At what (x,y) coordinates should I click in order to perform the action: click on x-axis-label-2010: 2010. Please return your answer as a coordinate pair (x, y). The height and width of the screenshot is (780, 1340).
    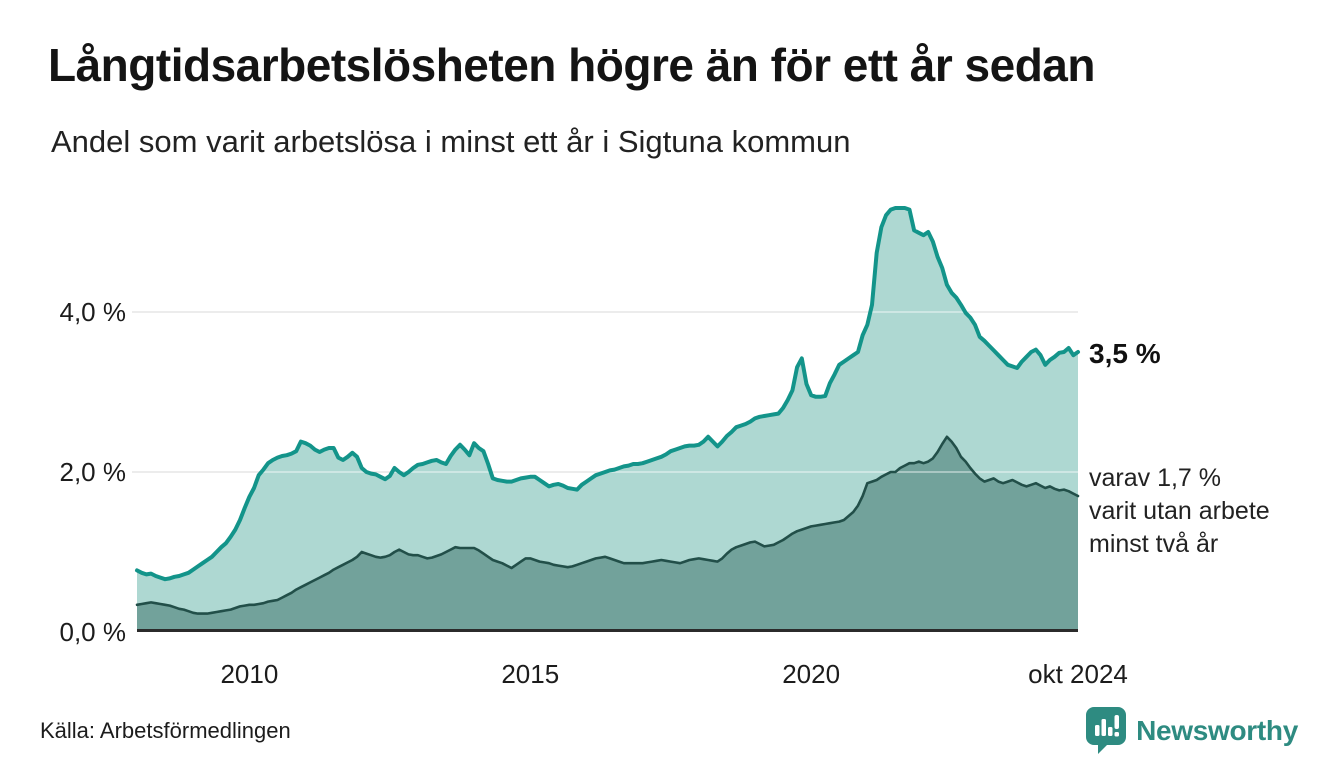
    Looking at the image, I should click on (249, 674).